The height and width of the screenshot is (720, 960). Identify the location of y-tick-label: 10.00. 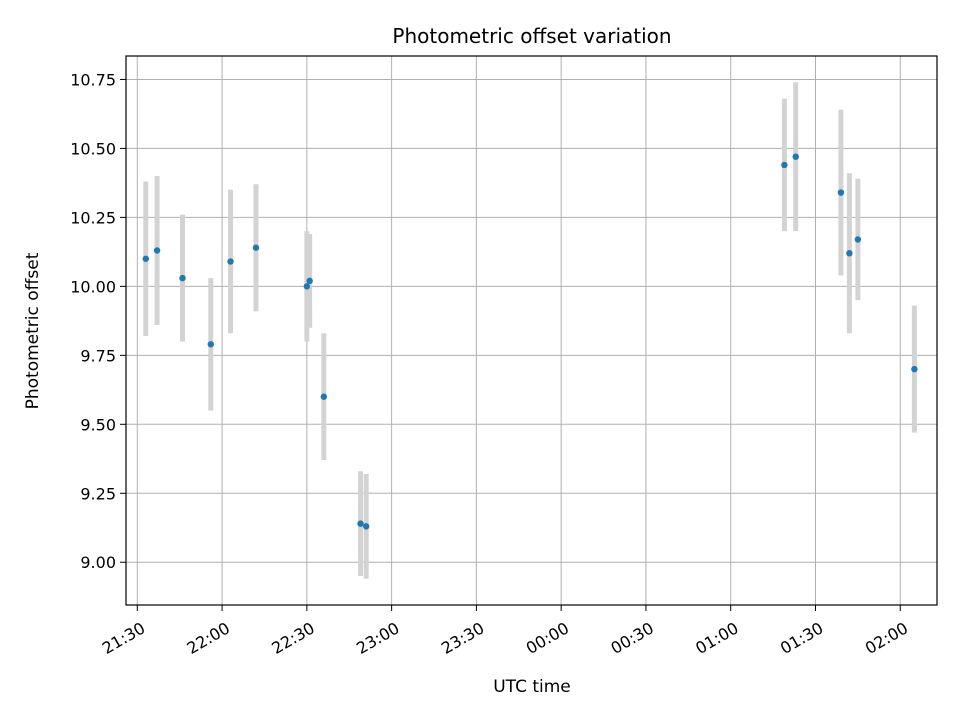
(93, 286).